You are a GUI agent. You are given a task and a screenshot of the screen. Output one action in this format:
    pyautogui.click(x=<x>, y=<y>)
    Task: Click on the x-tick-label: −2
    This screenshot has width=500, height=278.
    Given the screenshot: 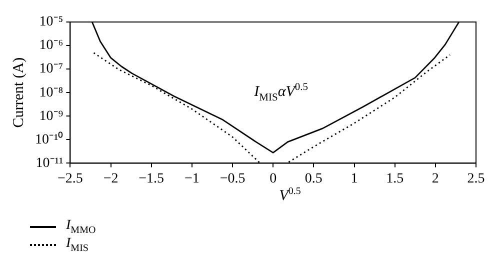 What is the action you would take?
    pyautogui.click(x=110, y=178)
    